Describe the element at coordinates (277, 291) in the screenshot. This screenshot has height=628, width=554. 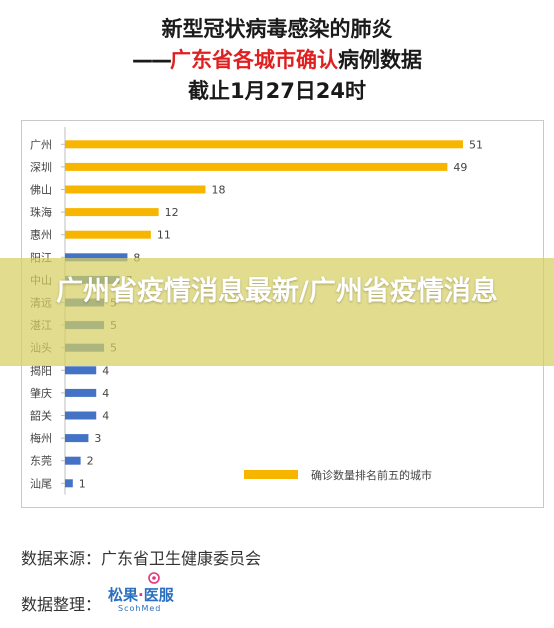
I see `overlay-banner-text: 广州省疫情消息最新/广州省疫情消息` at that location.